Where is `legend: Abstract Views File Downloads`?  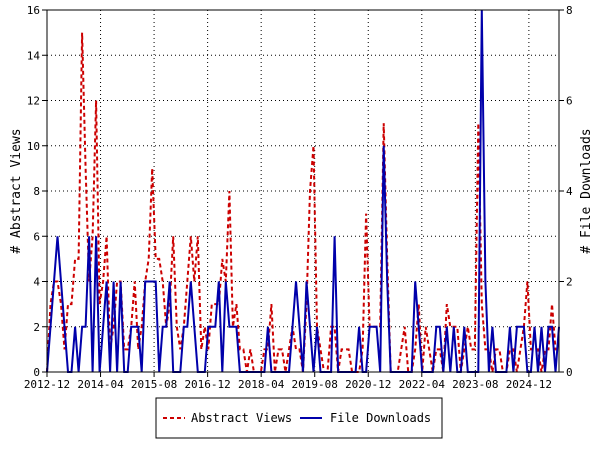 legend: Abstract Views File Downloads is located at coordinates (299, 418).